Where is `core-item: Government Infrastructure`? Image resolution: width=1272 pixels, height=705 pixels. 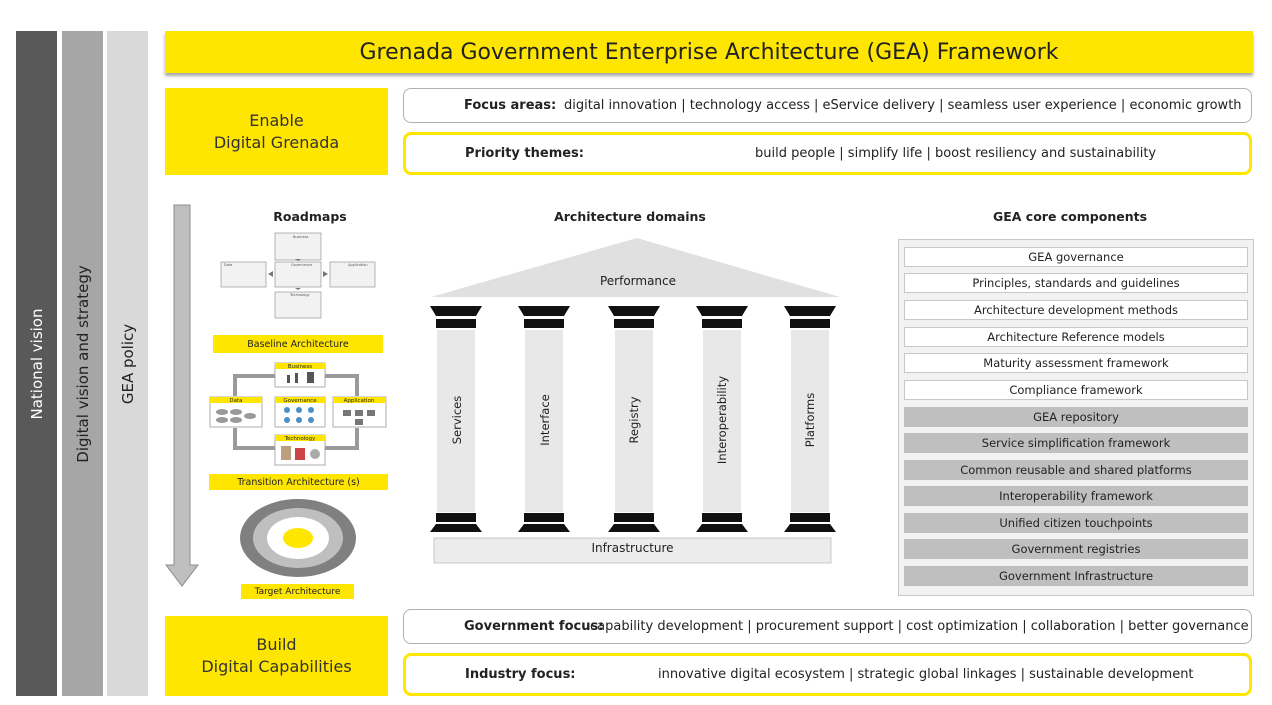
core-item: Government Infrastructure is located at coordinates (1076, 576).